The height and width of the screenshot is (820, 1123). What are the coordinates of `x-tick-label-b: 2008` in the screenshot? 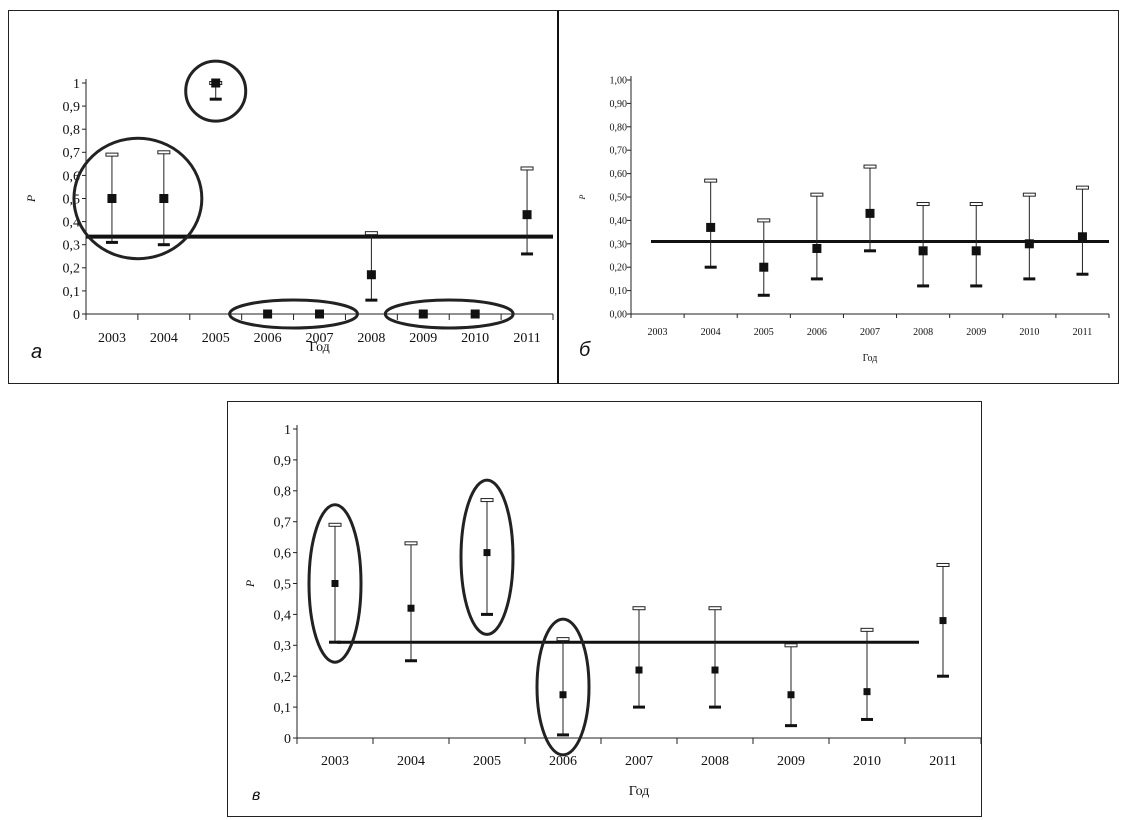 It's located at (923, 332).